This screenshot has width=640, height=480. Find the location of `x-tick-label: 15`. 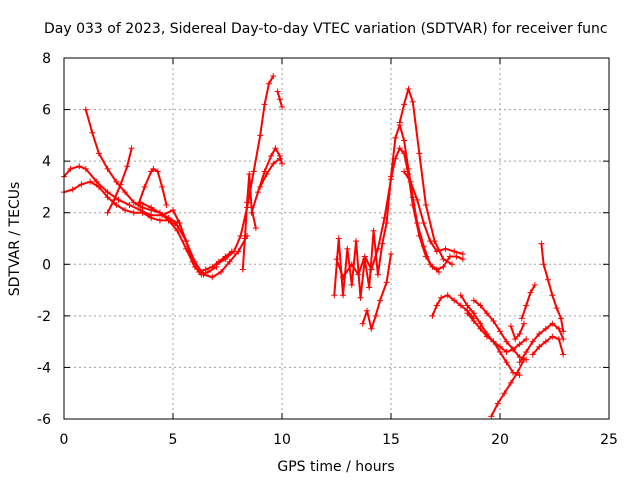

x-tick-label: 15 is located at coordinates (391, 440).